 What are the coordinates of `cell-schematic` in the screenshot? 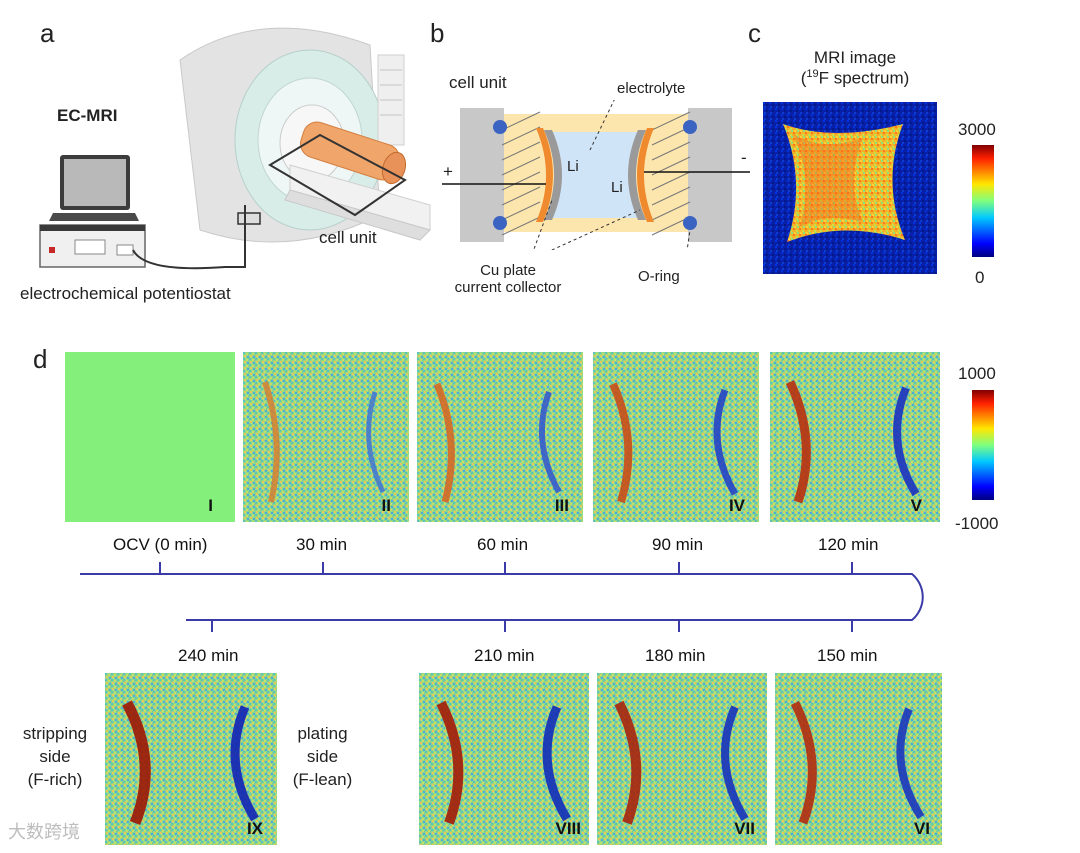 It's located at (596, 175).